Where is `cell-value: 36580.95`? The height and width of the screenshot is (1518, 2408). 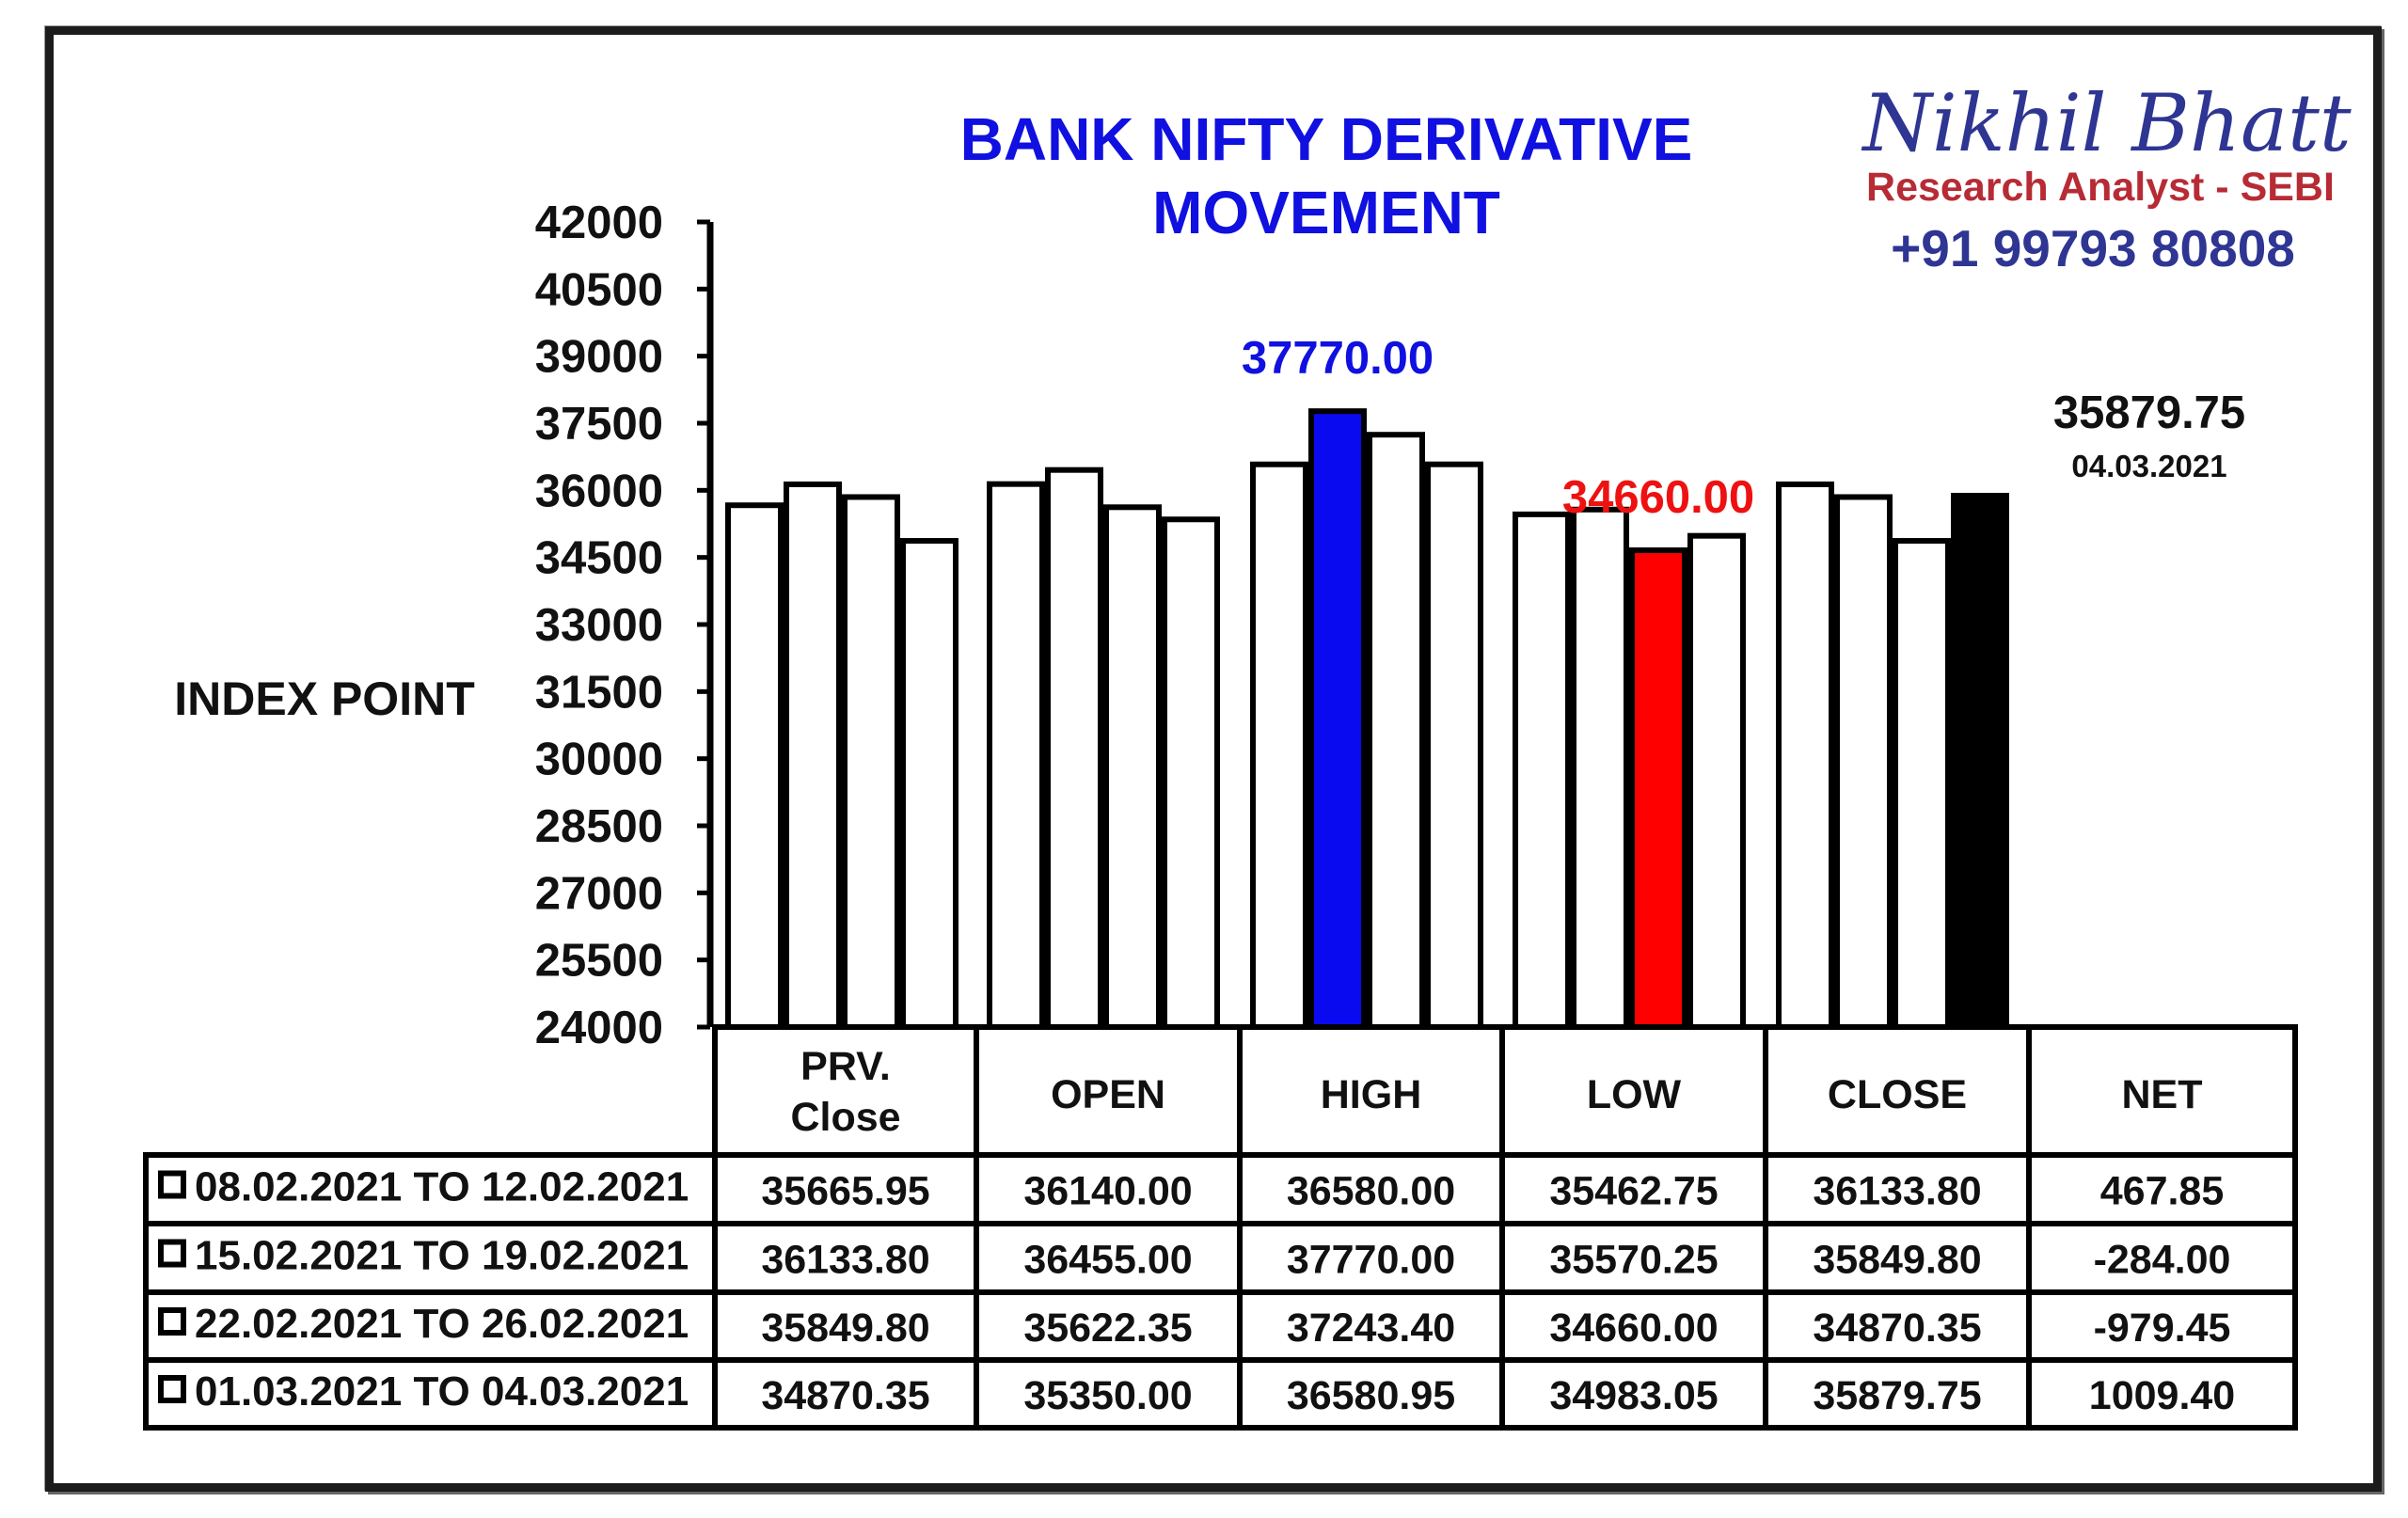 cell-value: 36580.95 is located at coordinates (1371, 1395).